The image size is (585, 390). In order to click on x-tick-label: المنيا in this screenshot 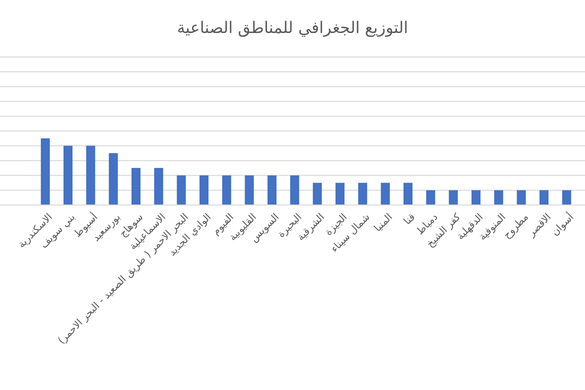, I will do `click(383, 223)`.